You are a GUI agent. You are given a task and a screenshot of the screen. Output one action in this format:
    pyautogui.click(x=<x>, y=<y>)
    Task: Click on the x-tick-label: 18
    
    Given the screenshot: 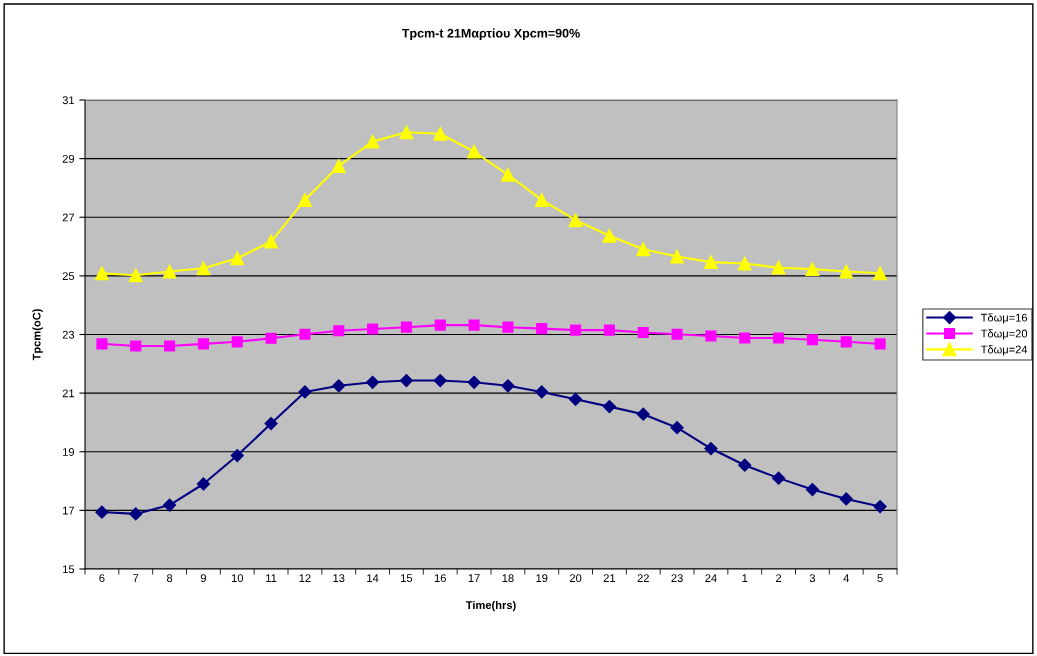 What is the action you would take?
    pyautogui.click(x=508, y=578)
    